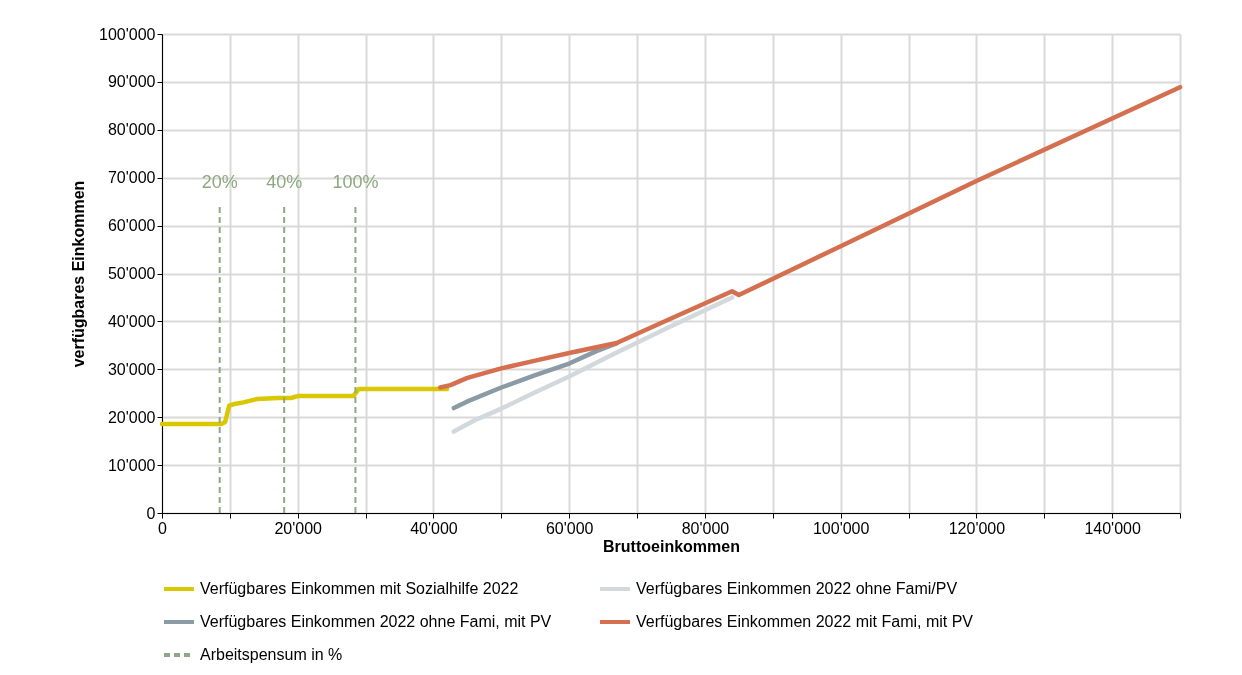 This screenshot has height=675, width=1242. What do you see at coordinates (298, 528) in the screenshot?
I see `x-tick-label: 20'000` at bounding box center [298, 528].